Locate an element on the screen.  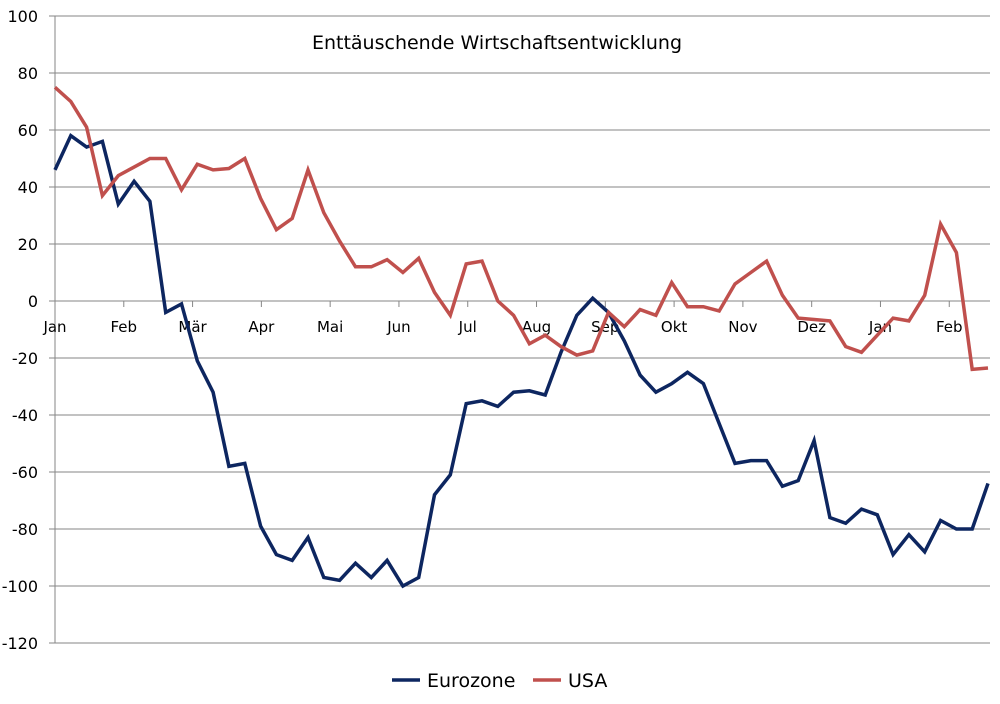
y-tick-label: -40 is located at coordinates (25, 415).